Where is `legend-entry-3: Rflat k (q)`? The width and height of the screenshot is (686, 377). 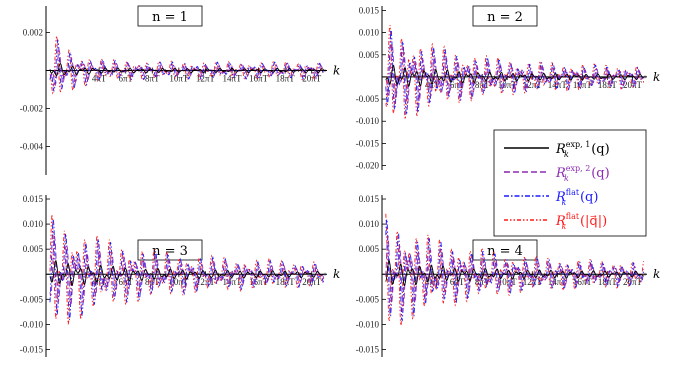
legend-entry-3: Rflat k (q) is located at coordinates (576, 197).